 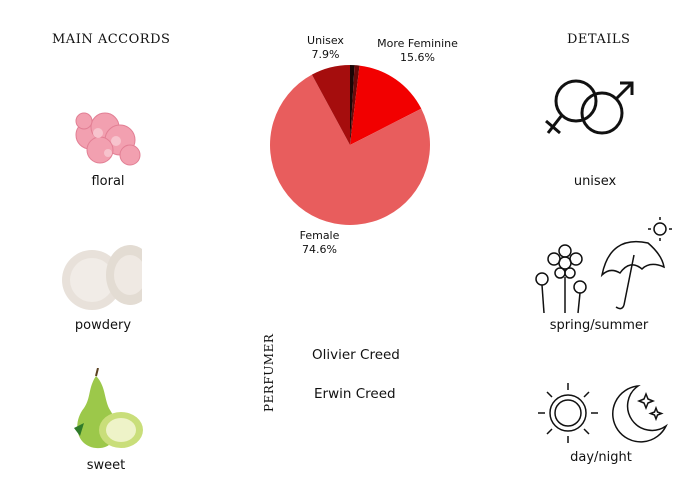 I want to click on gender-pie-chart, so click(x=350, y=145).